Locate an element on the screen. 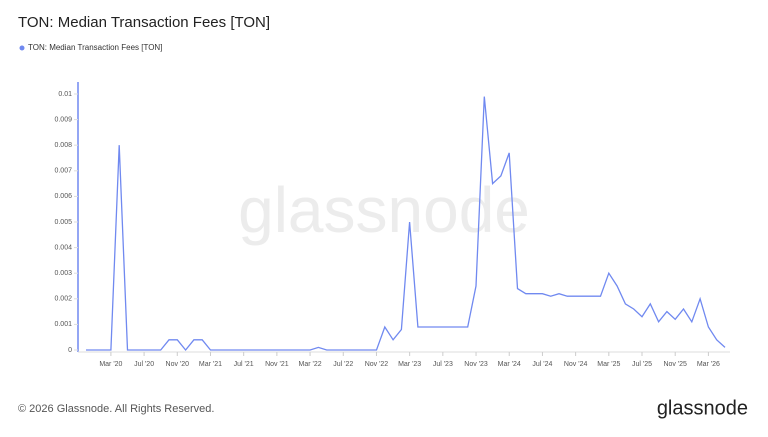 The width and height of the screenshot is (768, 437). x-tick-label: Nov '24 is located at coordinates (576, 364).